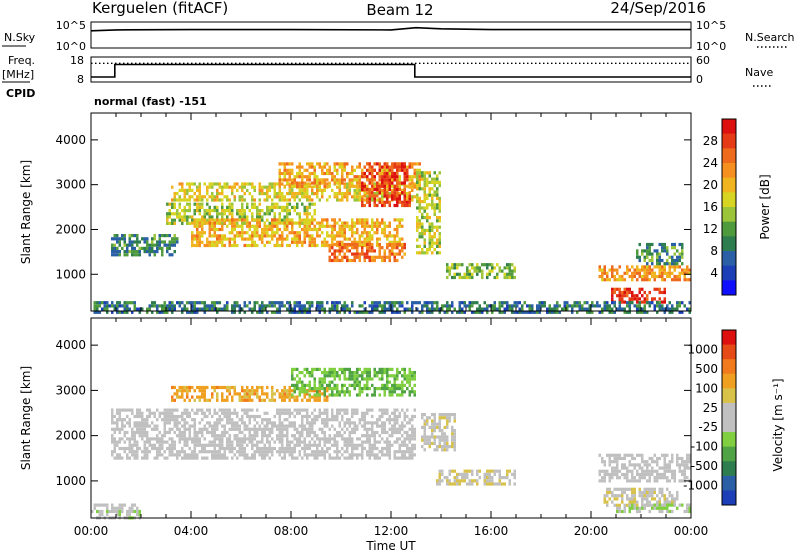  What do you see at coordinates (26, 212) in the screenshot?
I see `power-ylabel: Slant Range [km]` at bounding box center [26, 212].